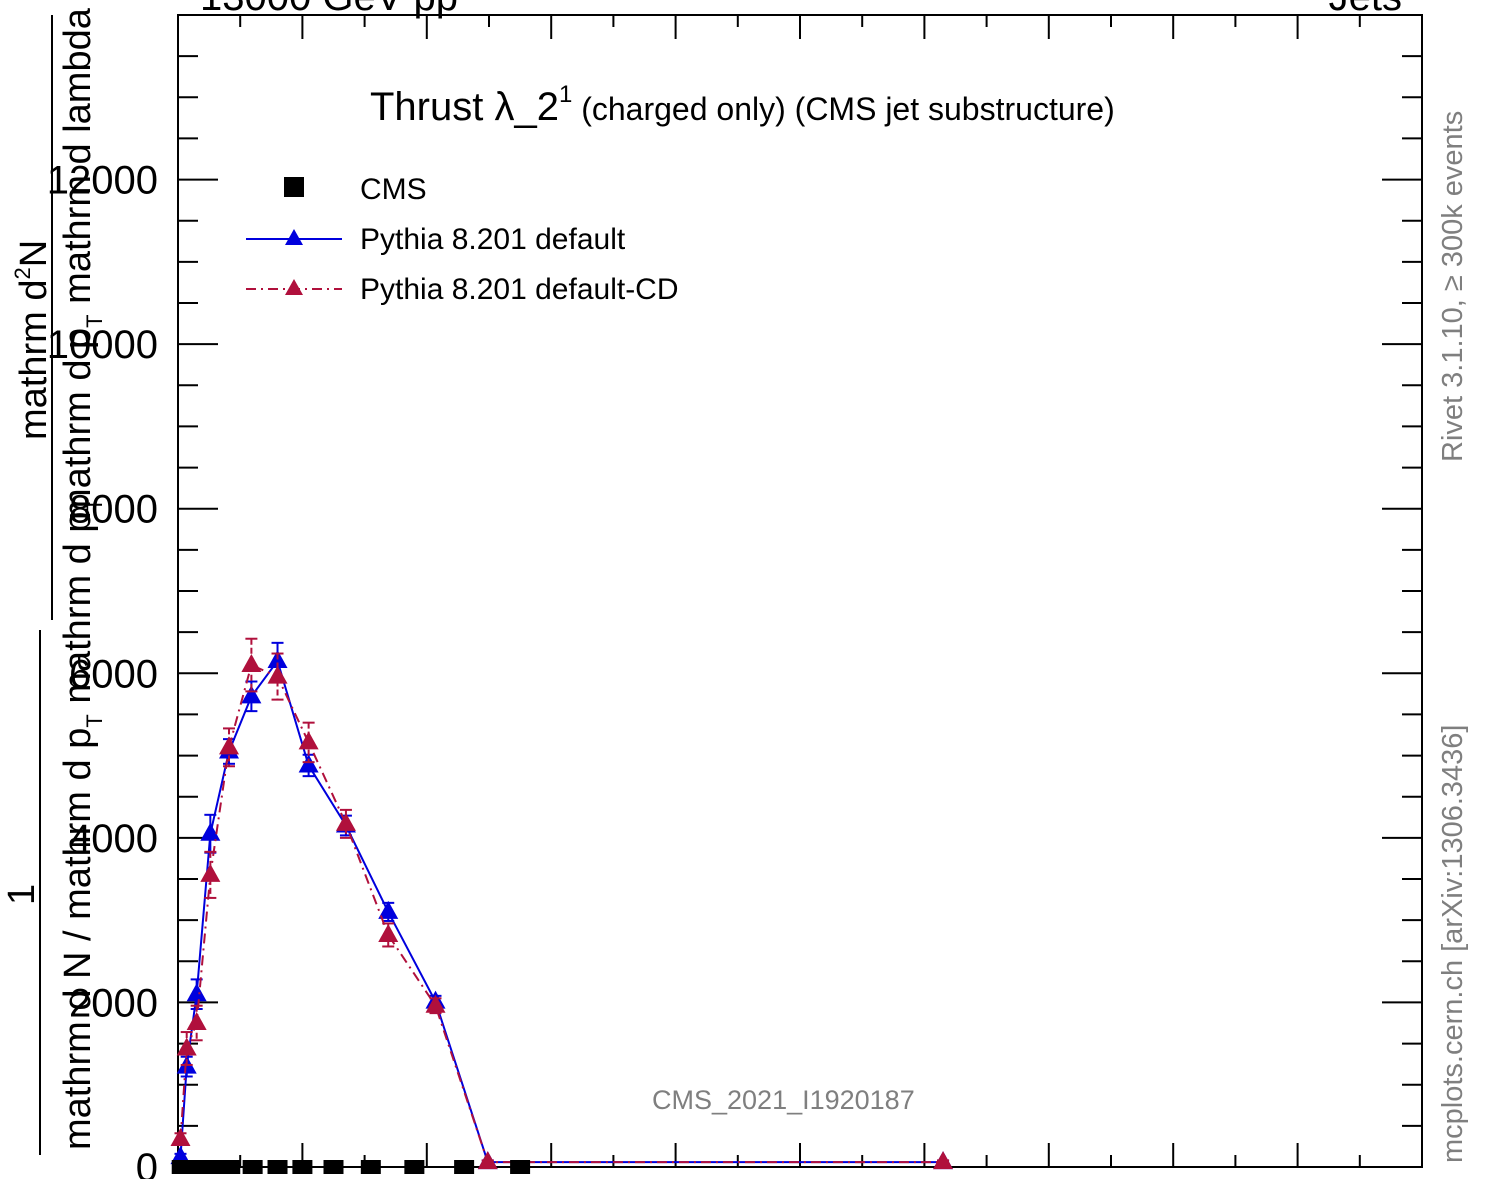  I want to click on side-label-bottom: mcplots.cern.ch [arXiv:1306.3436], so click(1453, 944).